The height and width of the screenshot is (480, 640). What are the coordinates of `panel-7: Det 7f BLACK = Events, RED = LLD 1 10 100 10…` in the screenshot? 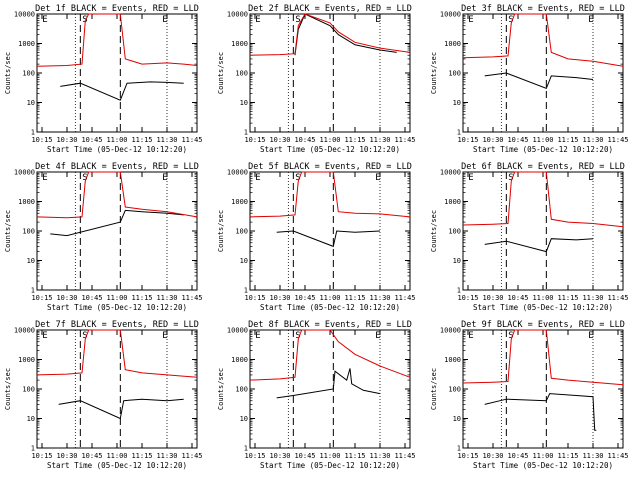 It's located at (103, 395).